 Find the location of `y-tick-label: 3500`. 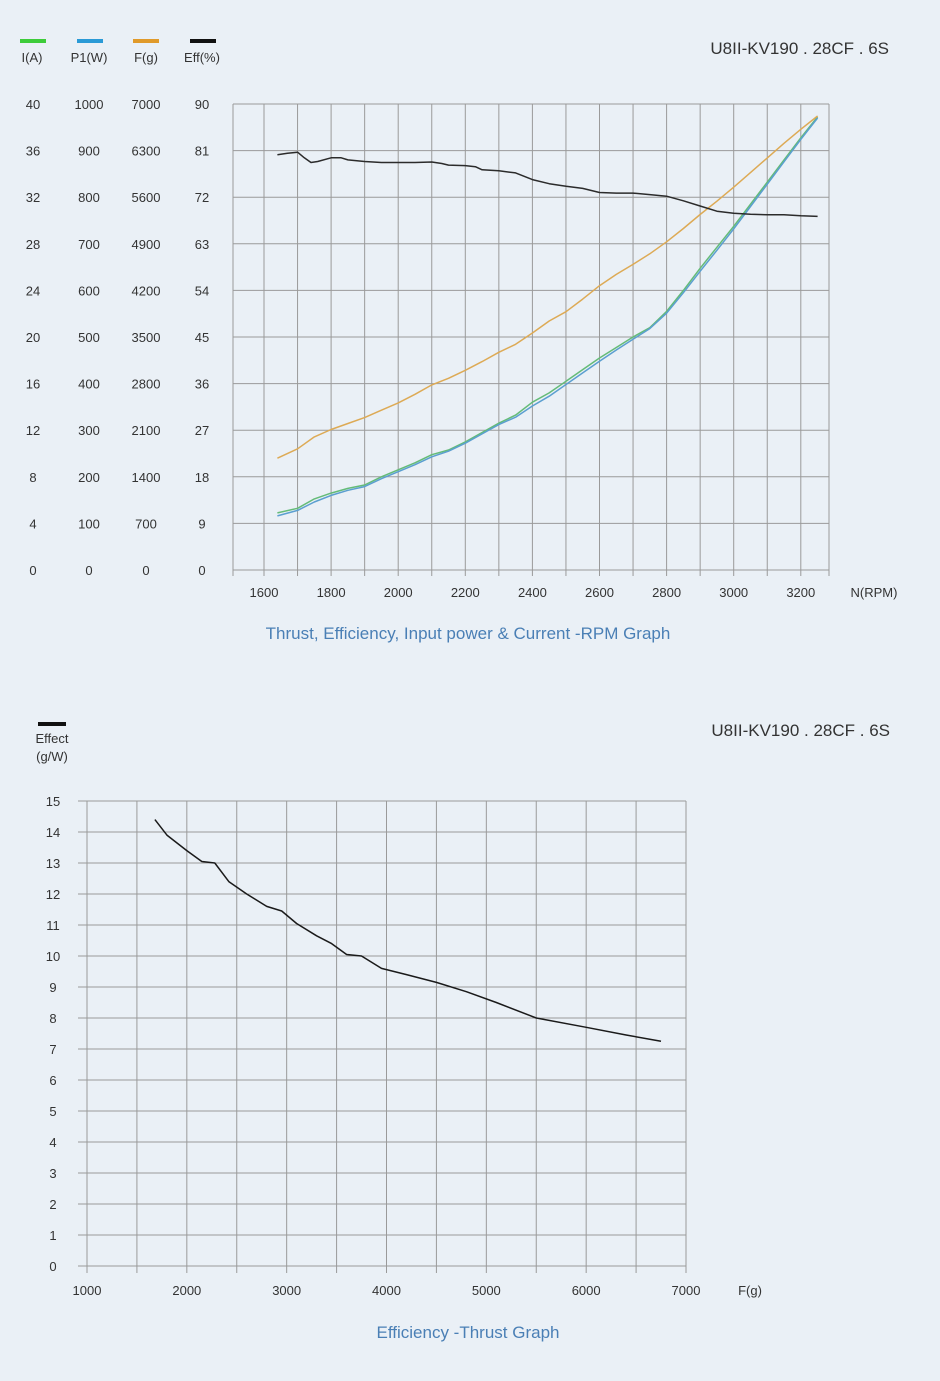

y-tick-label: 3500 is located at coordinates (146, 337).